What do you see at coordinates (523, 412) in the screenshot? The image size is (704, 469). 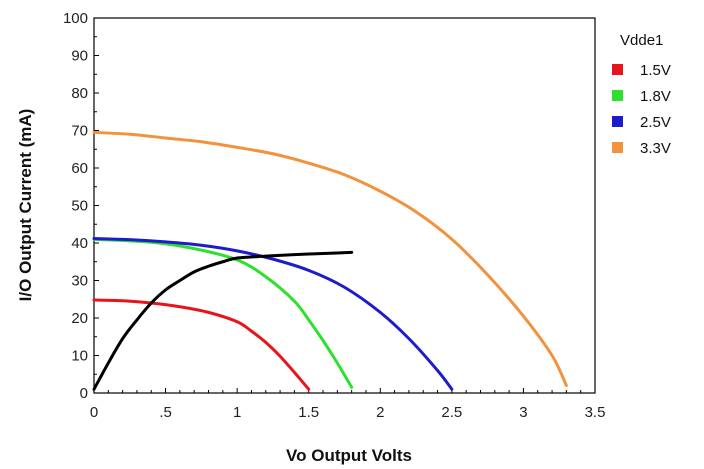 I see `x-tick-label: 3` at bounding box center [523, 412].